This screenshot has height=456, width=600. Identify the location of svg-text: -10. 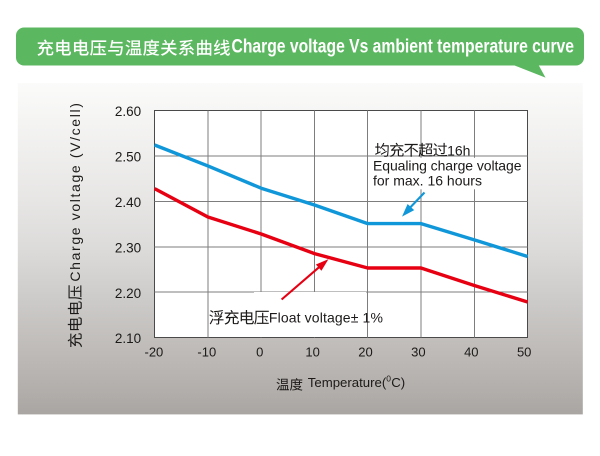
(206, 352).